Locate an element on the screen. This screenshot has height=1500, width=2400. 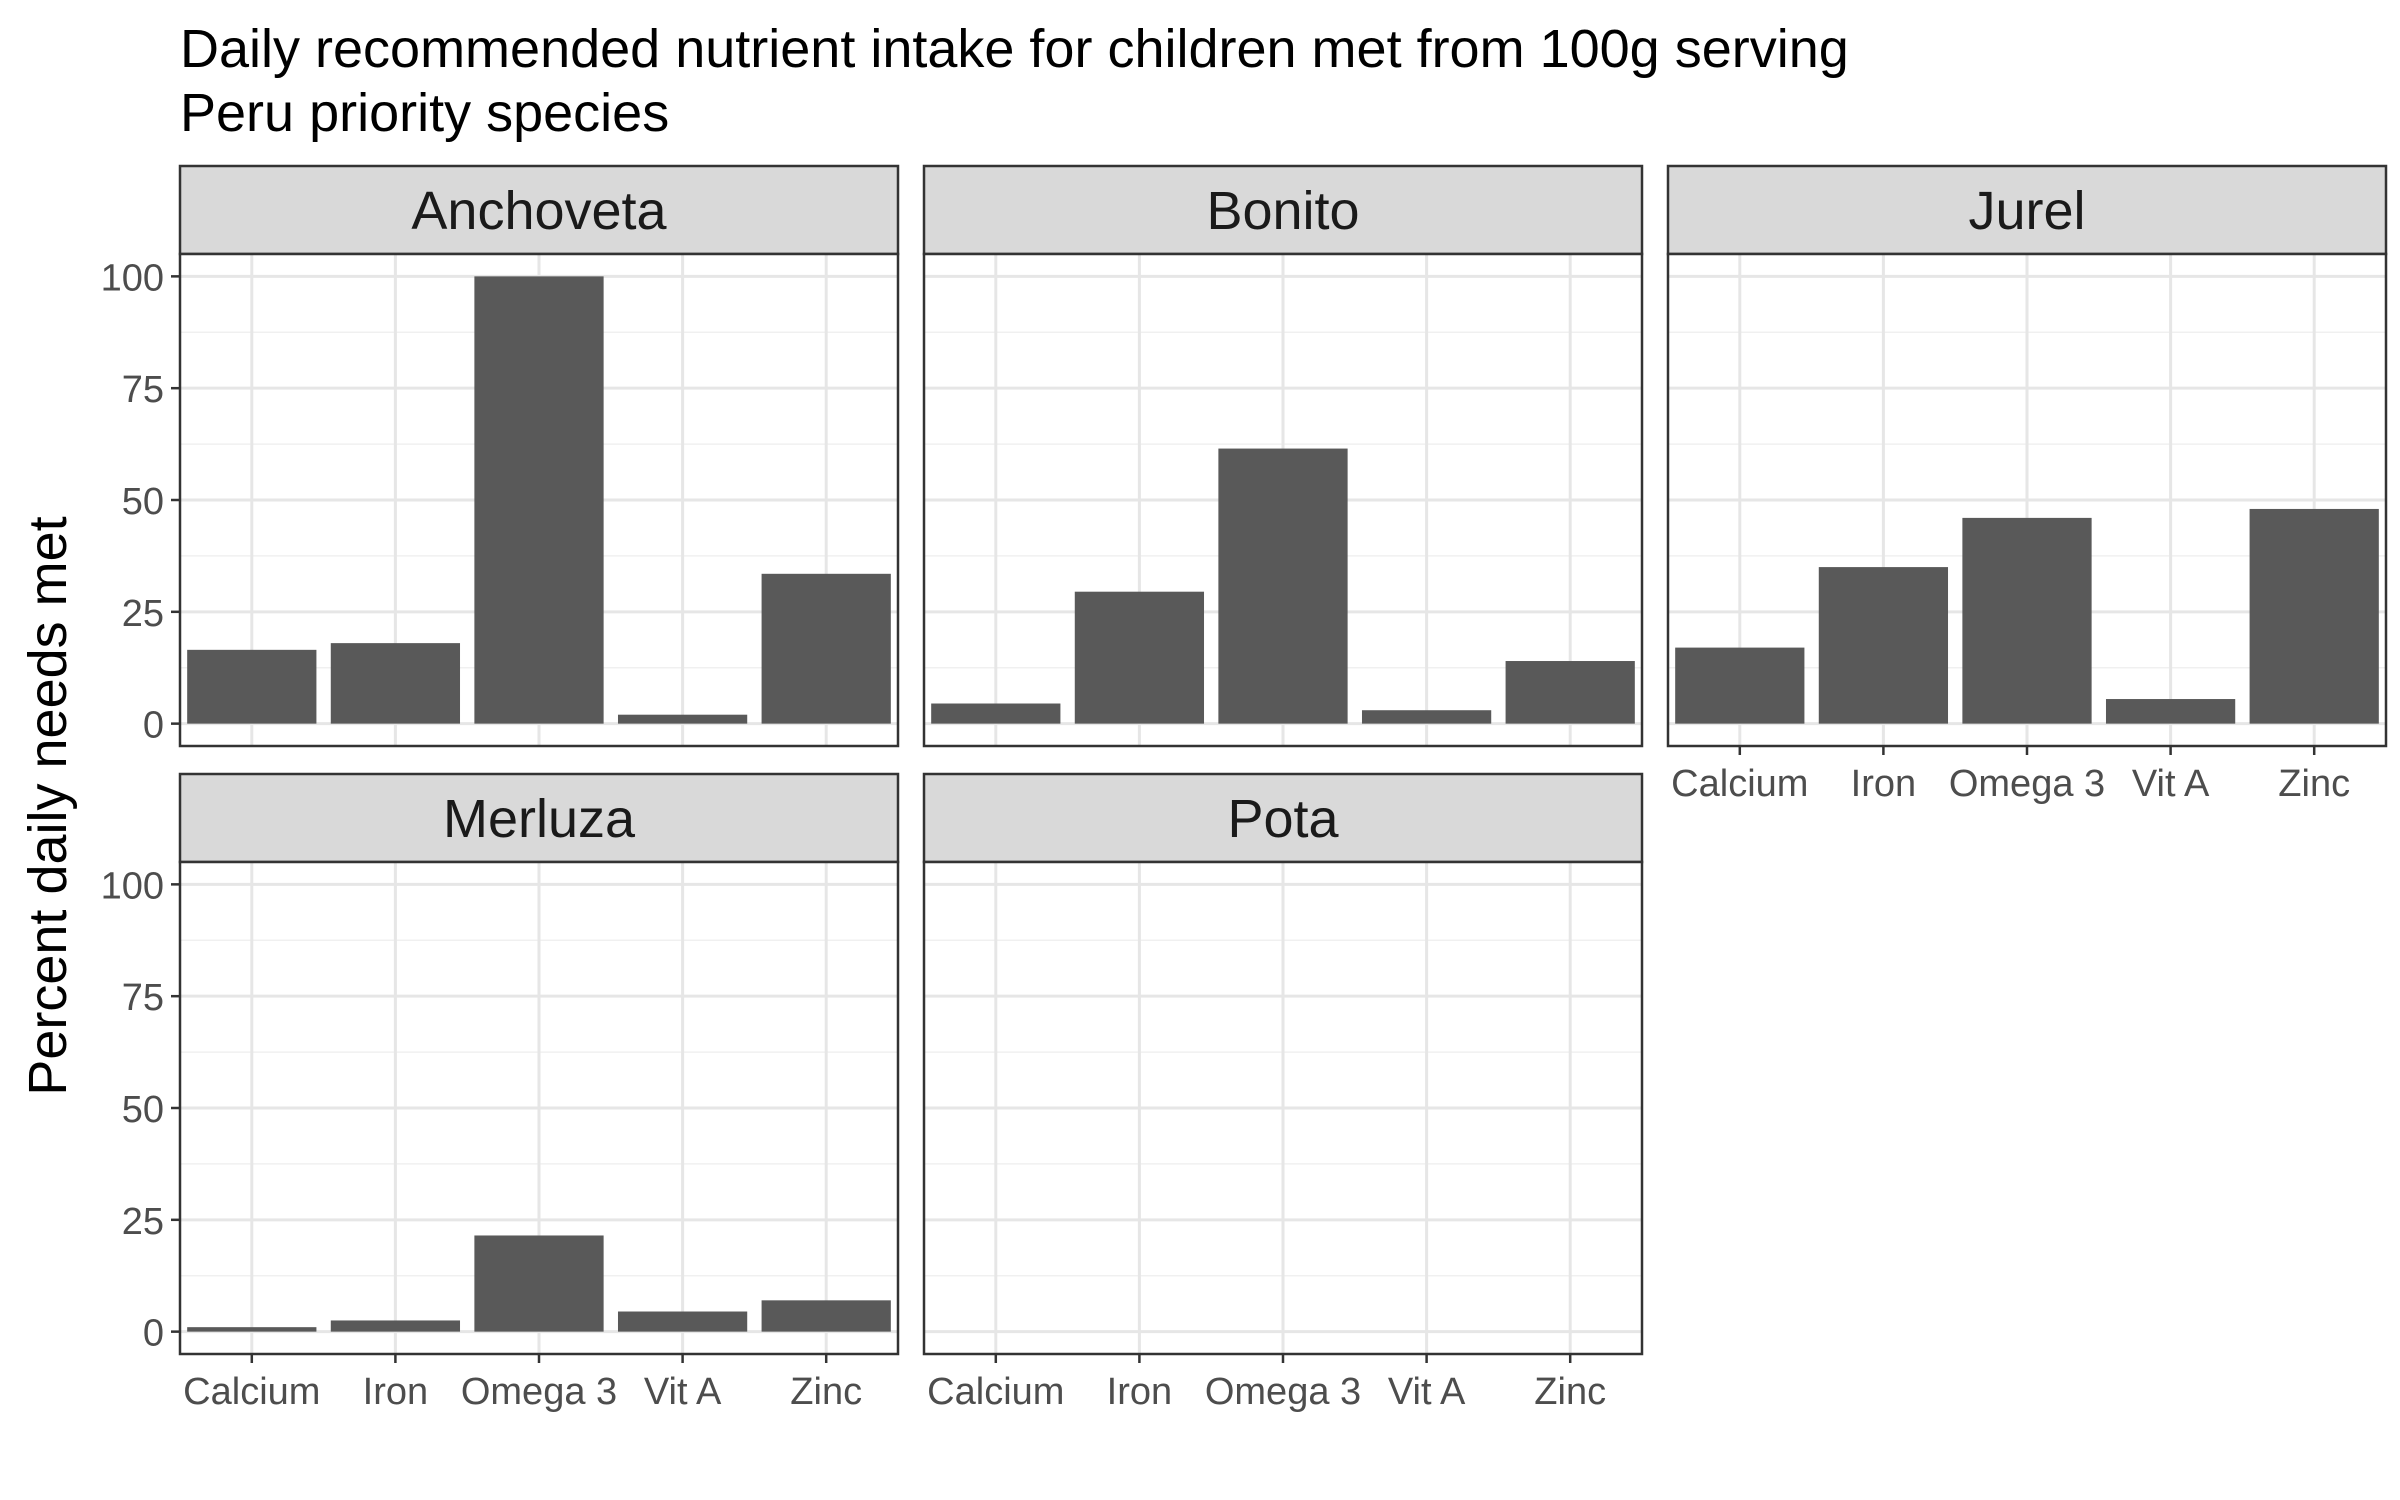
y-tick-label-anchoveta: 0 is located at coordinates (153, 726).